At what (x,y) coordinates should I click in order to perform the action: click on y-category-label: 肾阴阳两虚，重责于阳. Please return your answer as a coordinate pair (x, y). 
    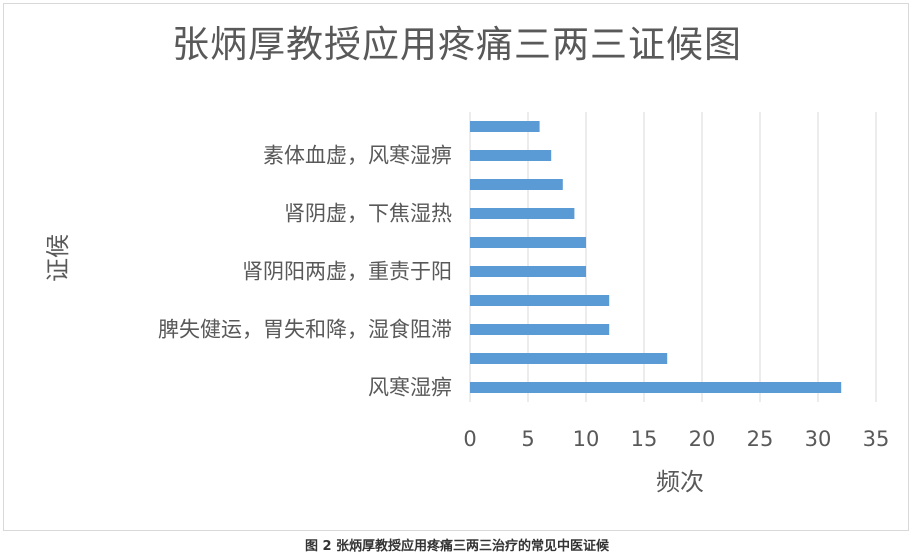
    Looking at the image, I should click on (347, 272).